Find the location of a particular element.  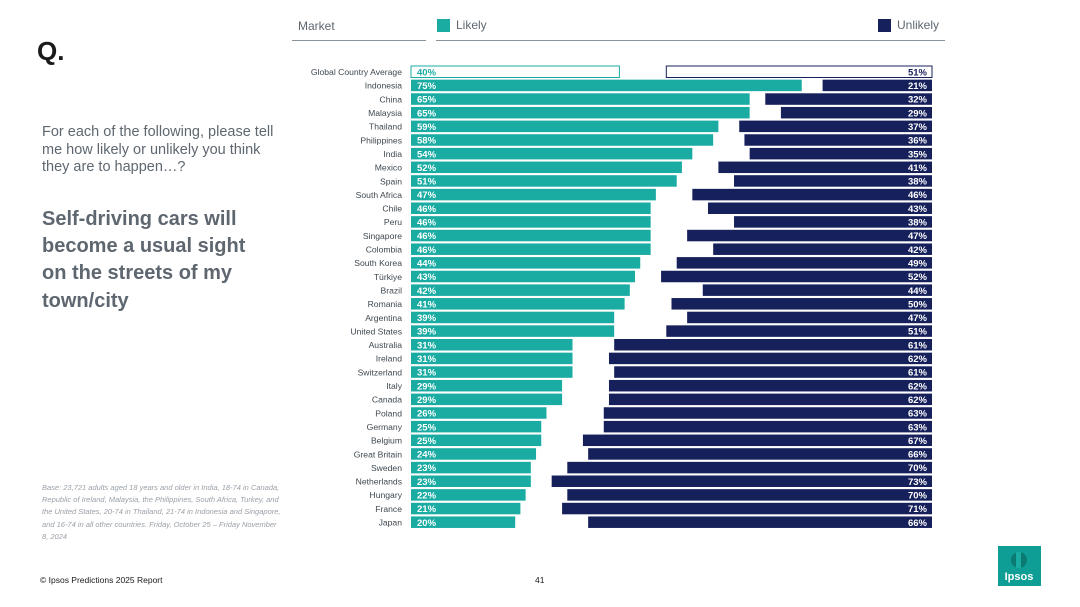

likely-value-label: 75% is located at coordinates (427, 86).